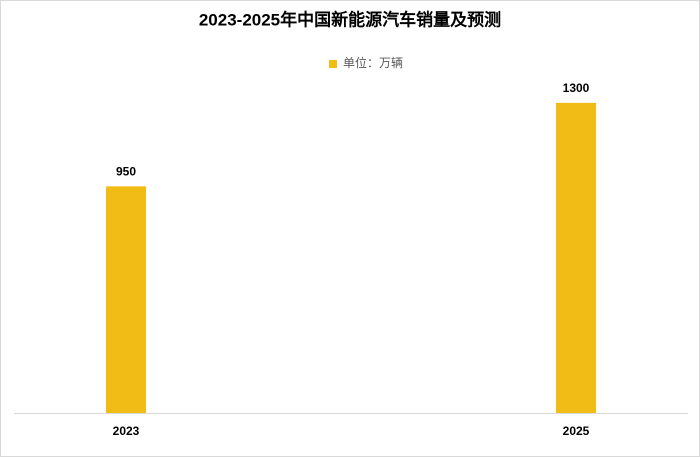 Image resolution: width=700 pixels, height=457 pixels. Describe the element at coordinates (126, 172) in the screenshot. I see `data-label: 950` at that location.